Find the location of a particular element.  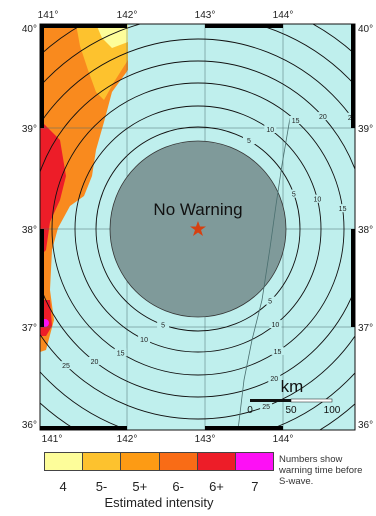

lon-tick-bottom-142: 142° is located at coordinates (127, 439).